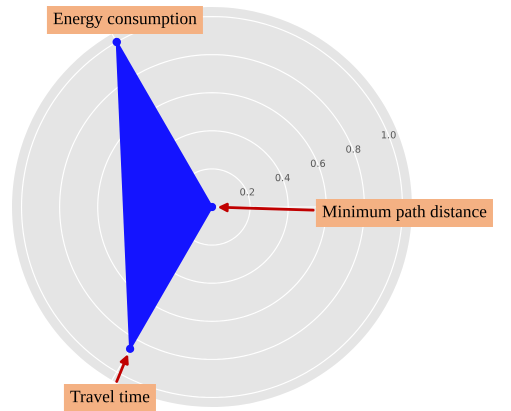  Describe the element at coordinates (389, 134) in the screenshot. I see `y-tick-label: 1.0` at that location.